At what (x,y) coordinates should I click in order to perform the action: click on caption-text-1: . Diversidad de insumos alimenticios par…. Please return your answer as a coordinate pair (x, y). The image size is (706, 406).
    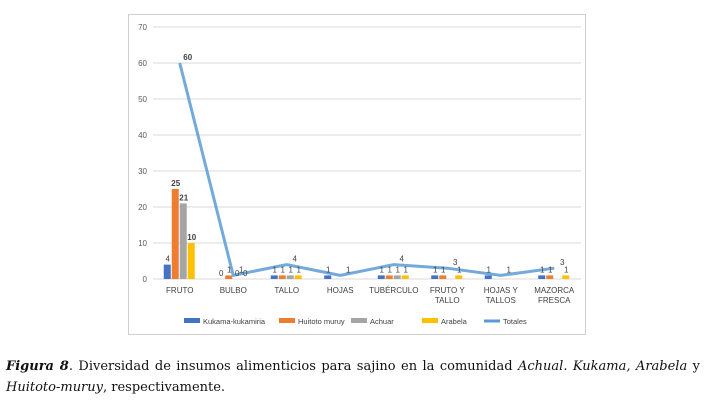
    Looking at the image, I should click on (293, 366).